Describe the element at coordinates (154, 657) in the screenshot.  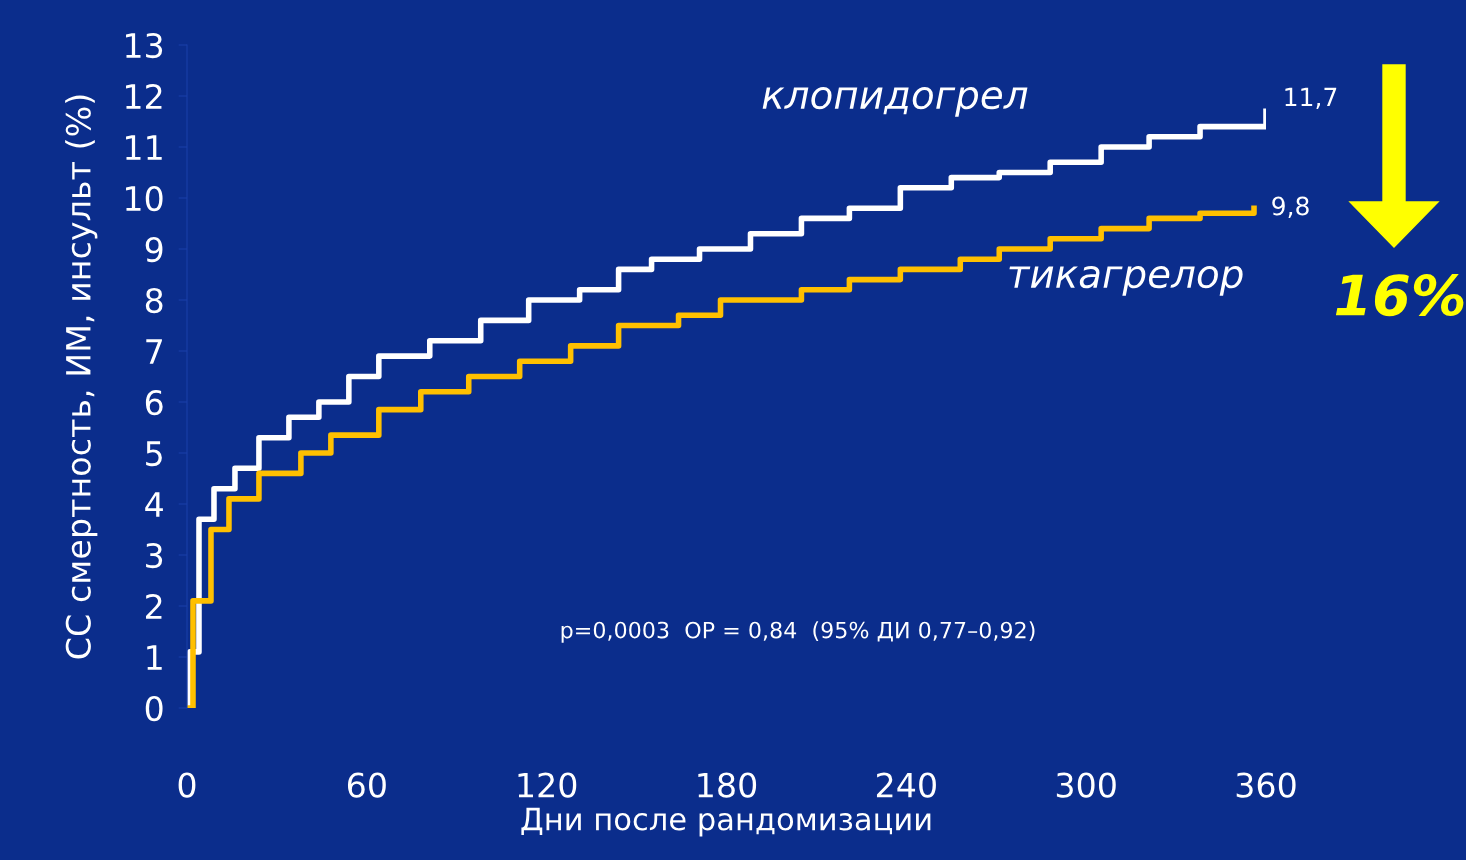
I see `y-tick-label: 1` at that location.